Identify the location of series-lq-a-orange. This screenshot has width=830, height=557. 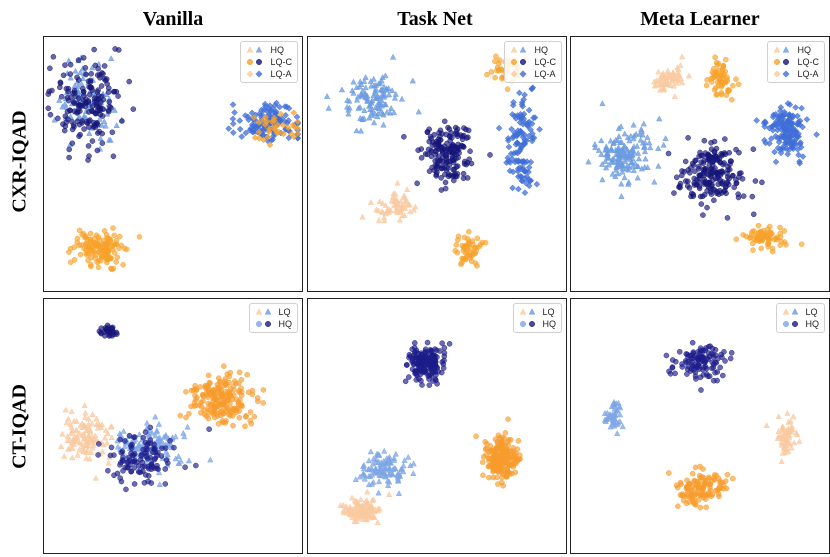
(276, 129).